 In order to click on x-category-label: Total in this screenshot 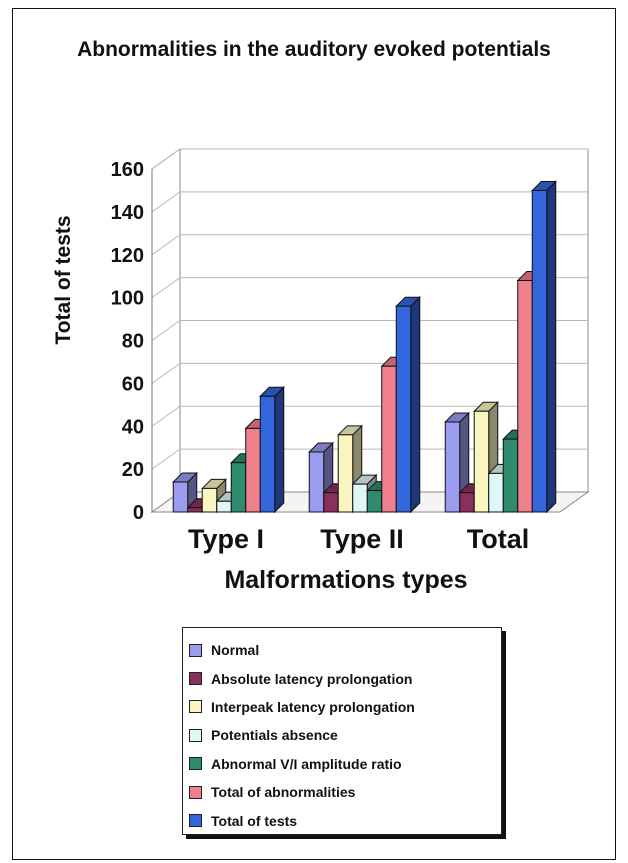, I will do `click(498, 539)`.